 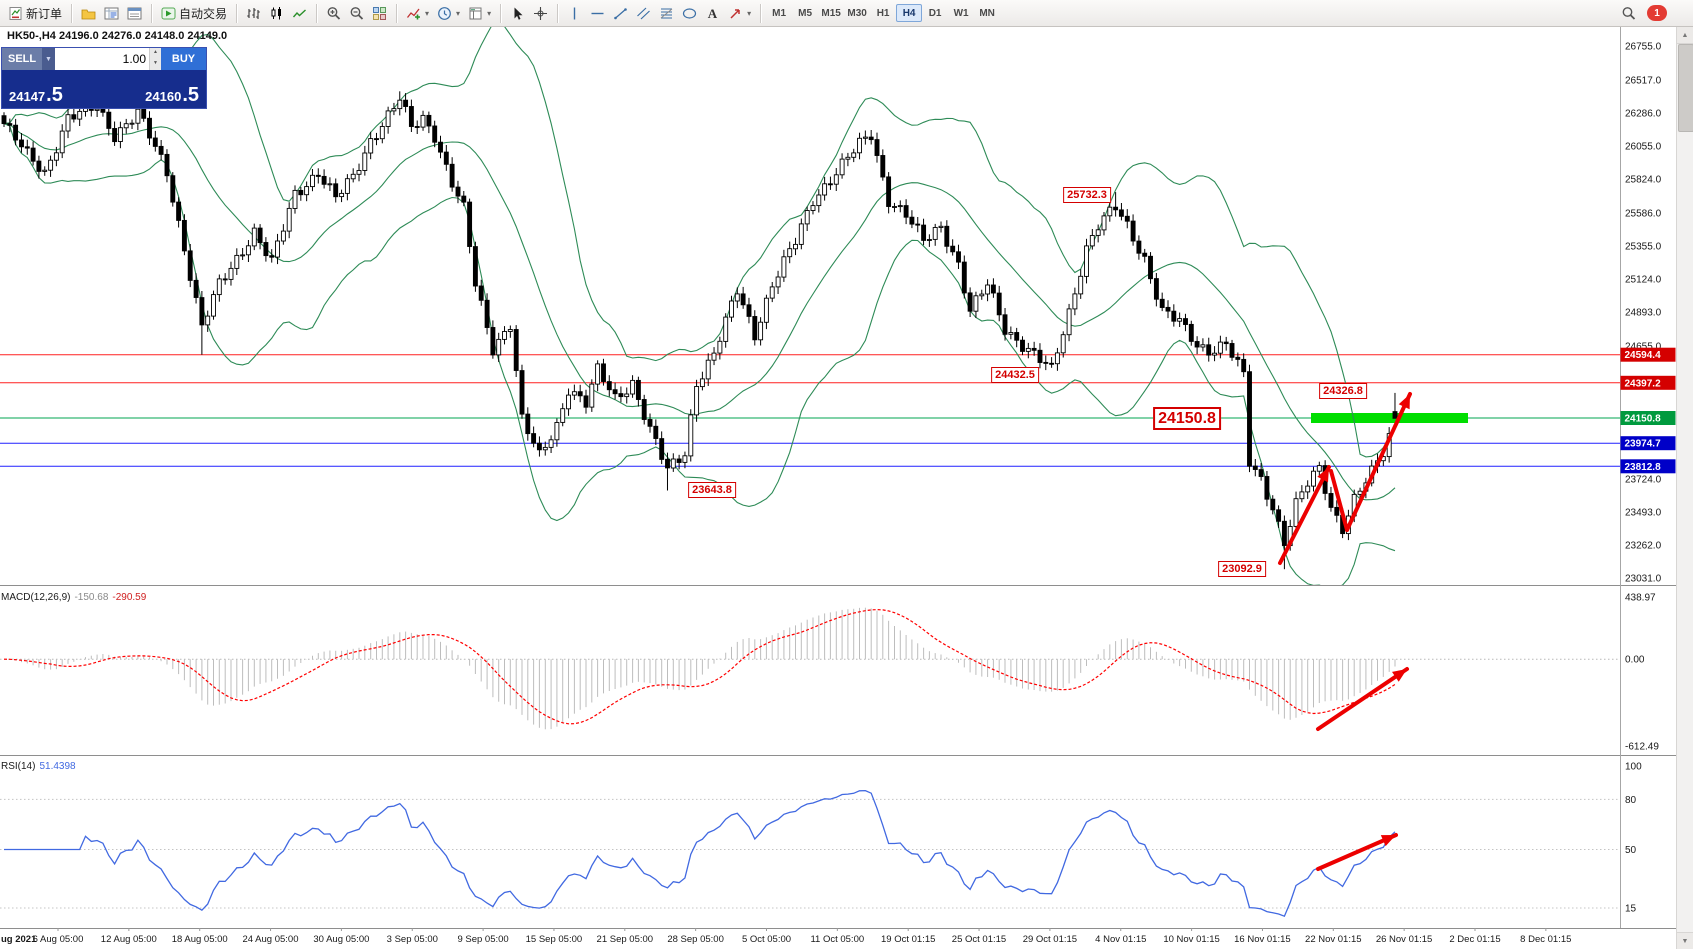 I want to click on price-tick-label: 25586.0, so click(x=1643, y=214).